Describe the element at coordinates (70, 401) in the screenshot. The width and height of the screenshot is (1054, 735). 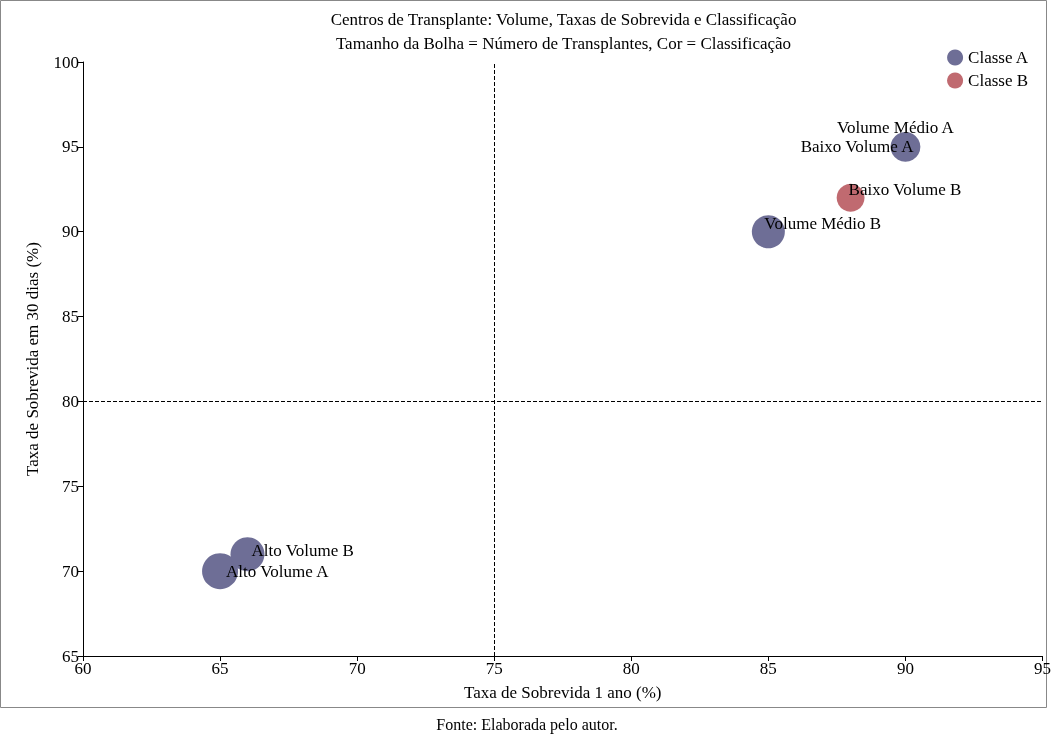
I see `y-tick-label: 80` at that location.